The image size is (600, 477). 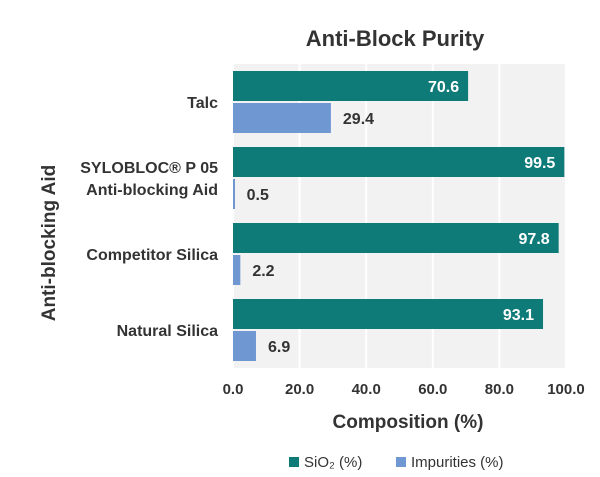 I want to click on data-label-sio2: 70.6, so click(x=443, y=87).